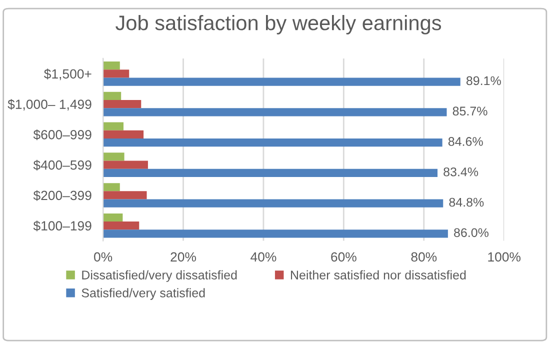 This screenshot has height=344, width=557. I want to click on data-label: 84.6%, so click(465, 141).